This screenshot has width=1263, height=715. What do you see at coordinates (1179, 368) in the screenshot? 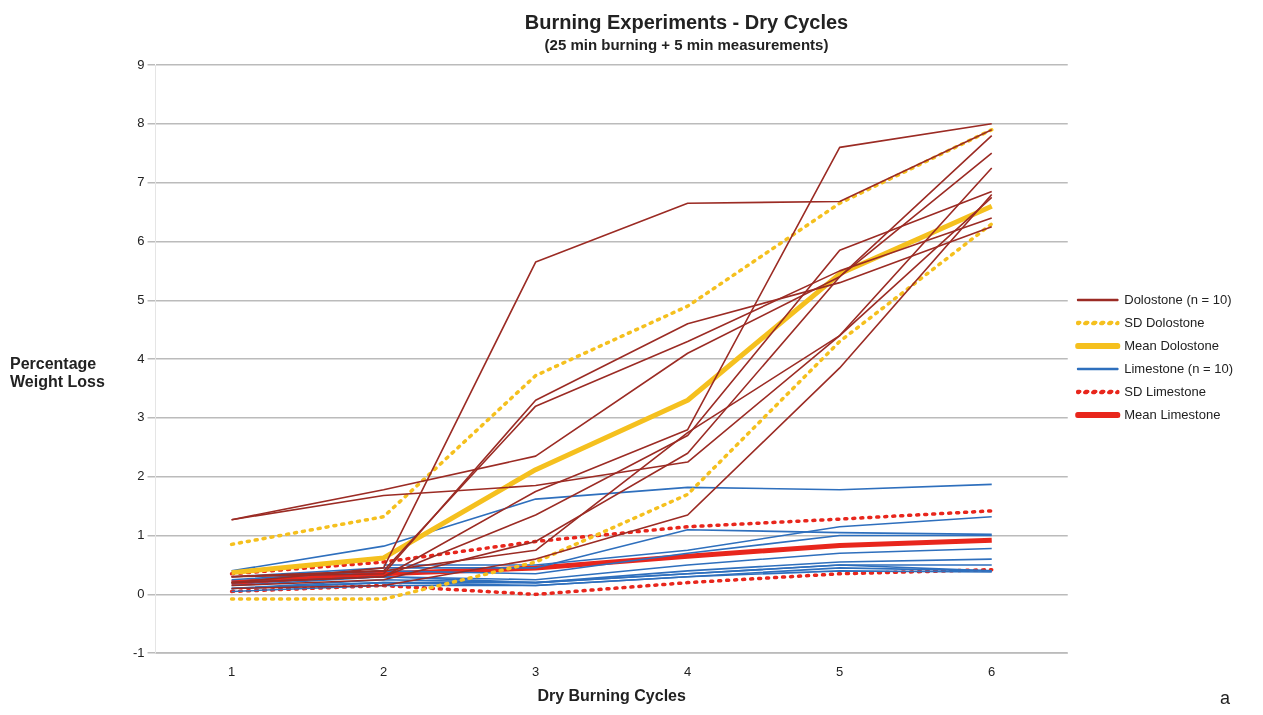
I see `legend-label: Limestone (n = 10)` at bounding box center [1179, 368].